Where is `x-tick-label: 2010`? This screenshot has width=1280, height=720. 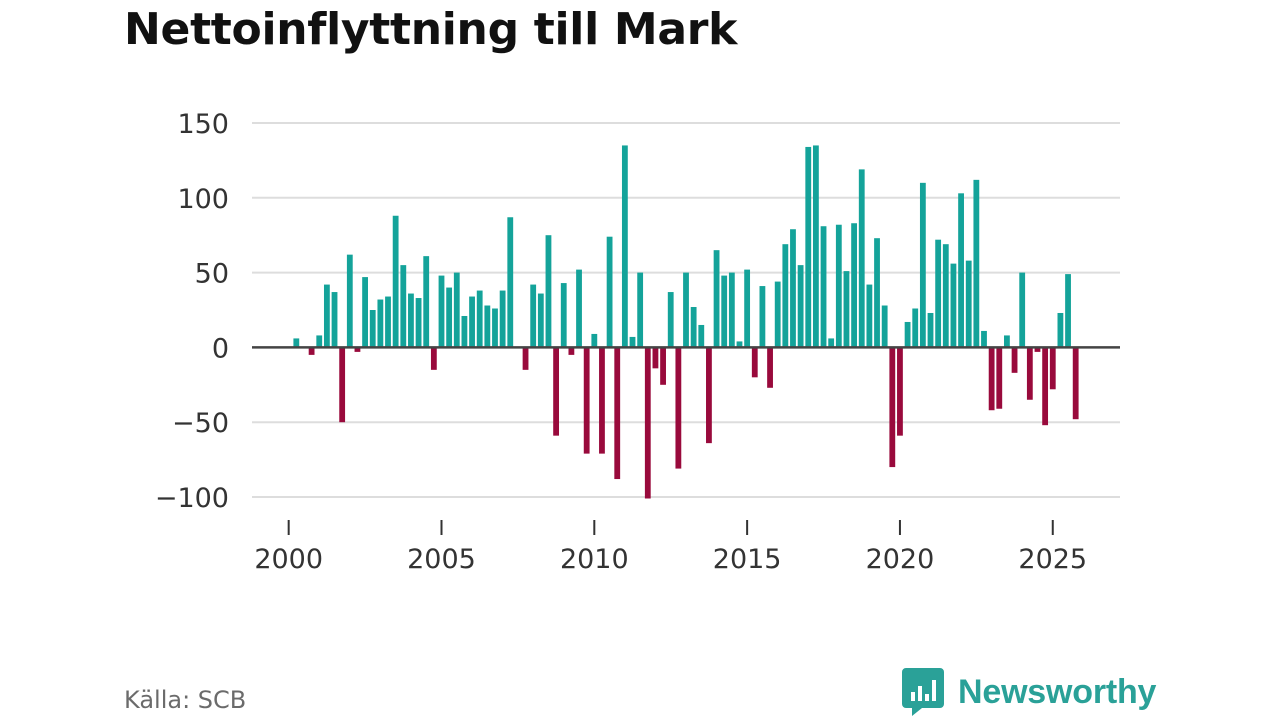 x-tick-label: 2010 is located at coordinates (594, 559).